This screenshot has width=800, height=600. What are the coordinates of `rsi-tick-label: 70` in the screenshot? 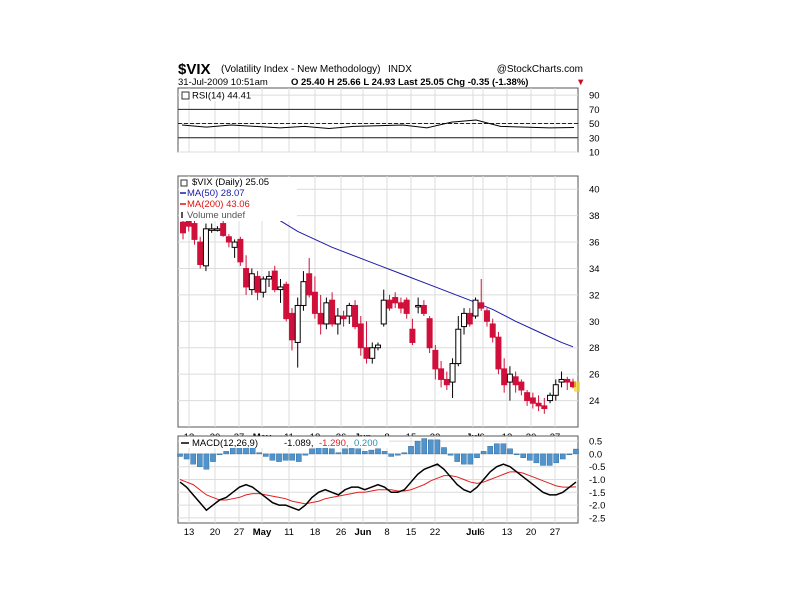 It's located at (594, 110).